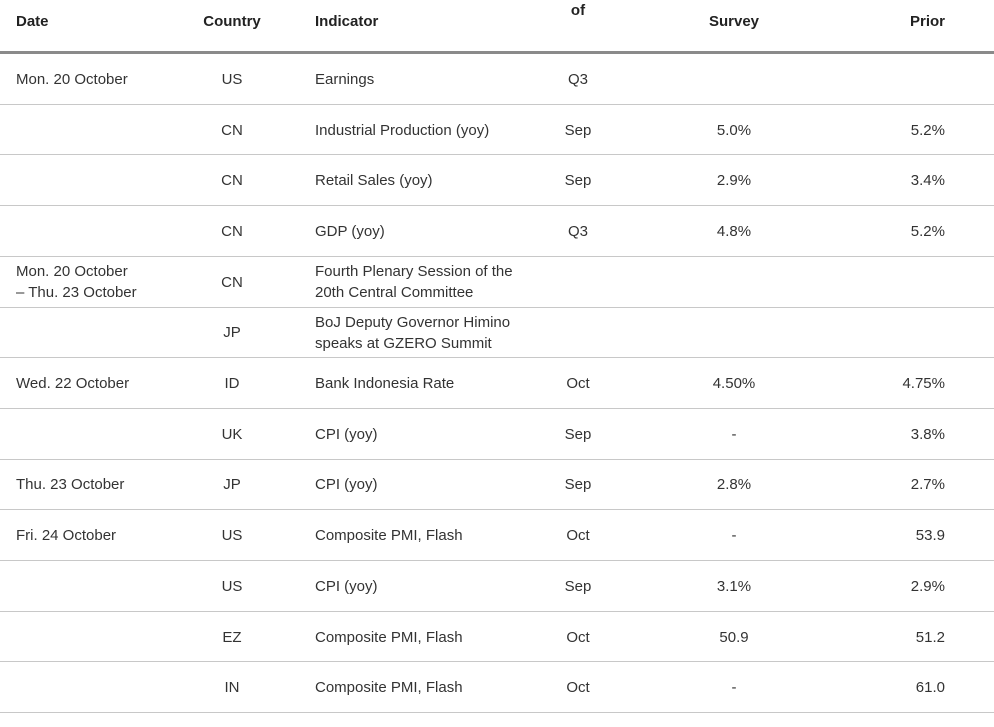 The height and width of the screenshot is (727, 994). What do you see at coordinates (734, 637) in the screenshot?
I see `survey-cell: 50.9` at bounding box center [734, 637].